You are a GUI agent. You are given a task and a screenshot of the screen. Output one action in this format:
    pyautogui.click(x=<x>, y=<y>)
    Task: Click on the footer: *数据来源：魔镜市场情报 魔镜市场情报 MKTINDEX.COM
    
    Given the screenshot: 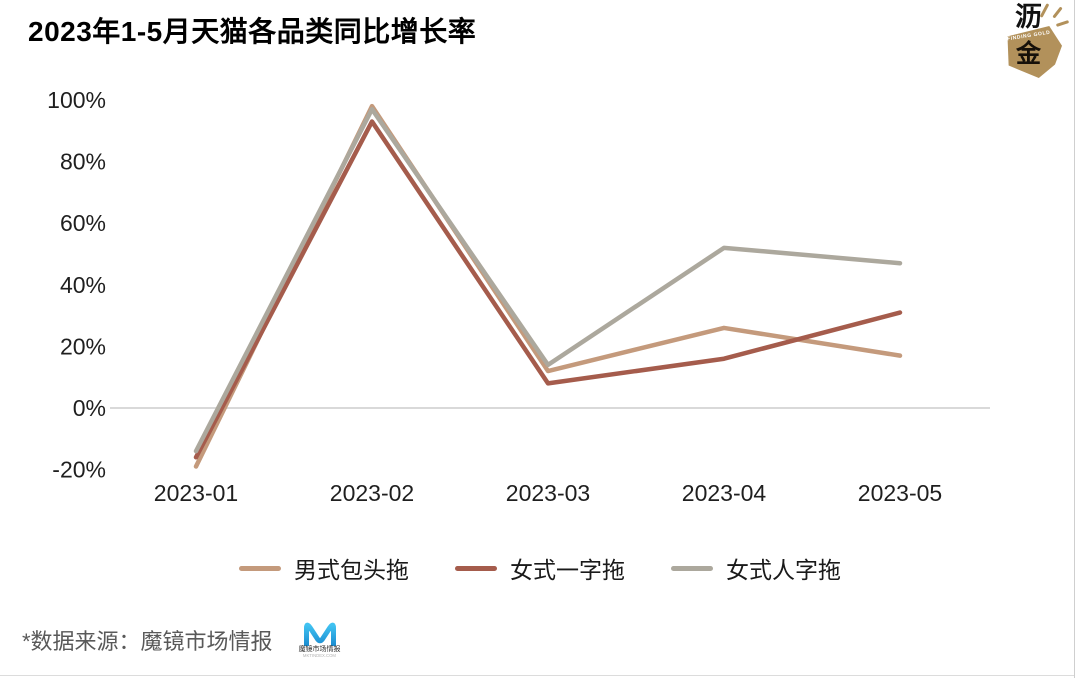 What is the action you would take?
    pyautogui.click(x=186, y=640)
    